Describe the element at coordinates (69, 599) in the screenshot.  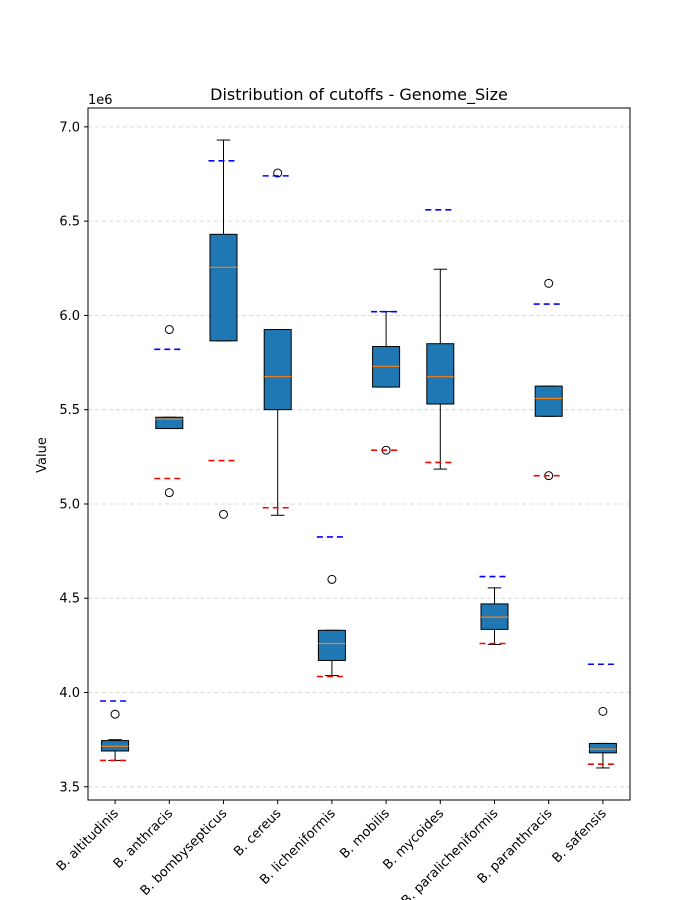
I see `y-tick-label: 4.5` at that location.